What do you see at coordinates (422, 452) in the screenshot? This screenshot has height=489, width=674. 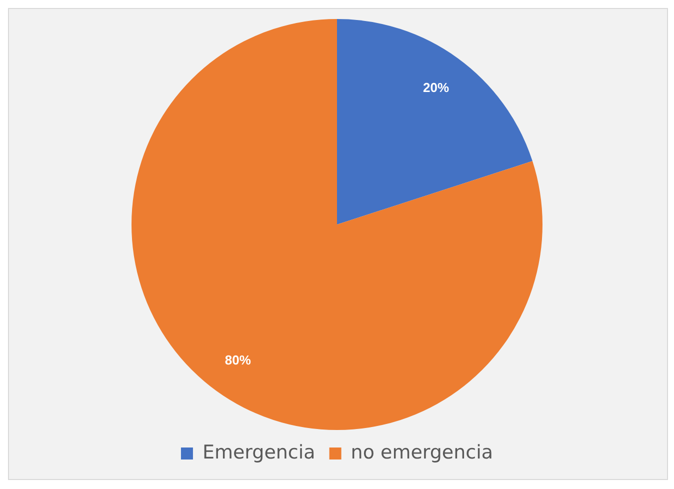 I see `legend-label: no emergencia` at bounding box center [422, 452].